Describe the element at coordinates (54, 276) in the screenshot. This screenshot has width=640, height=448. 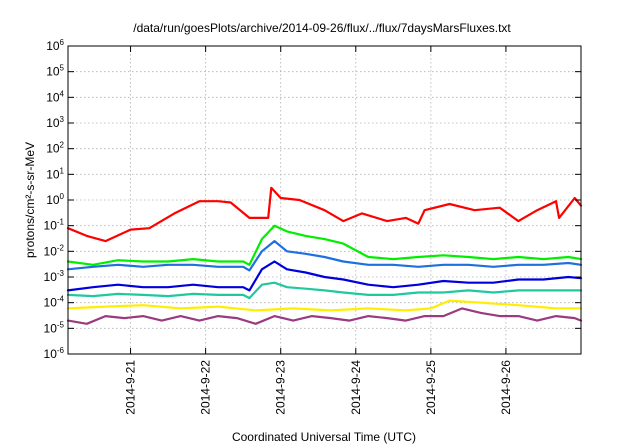
I see `y-tick-label: 10⁻³` at that location.